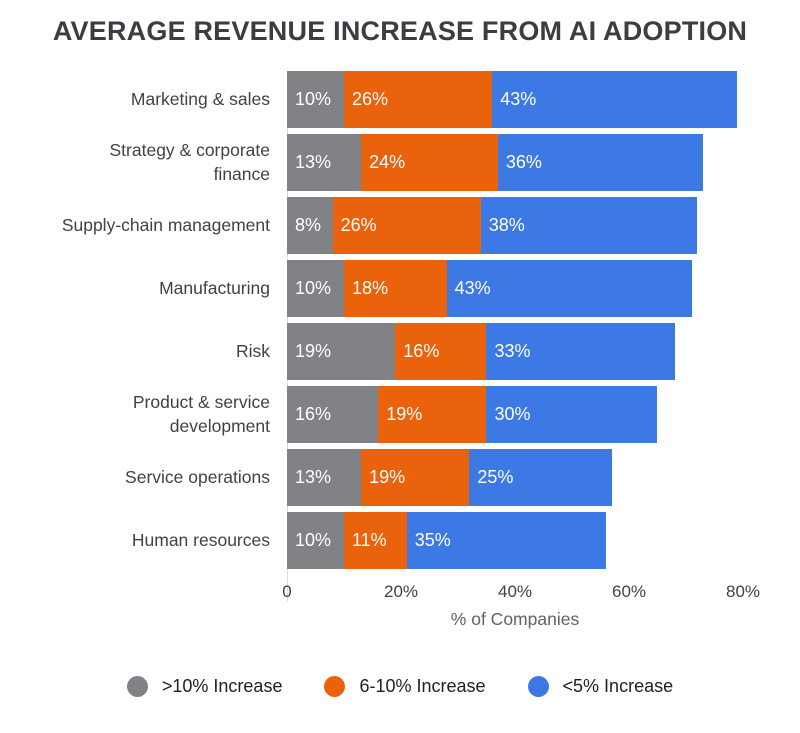  What do you see at coordinates (743, 591) in the screenshot?
I see `x-tick-label: 80%` at bounding box center [743, 591].